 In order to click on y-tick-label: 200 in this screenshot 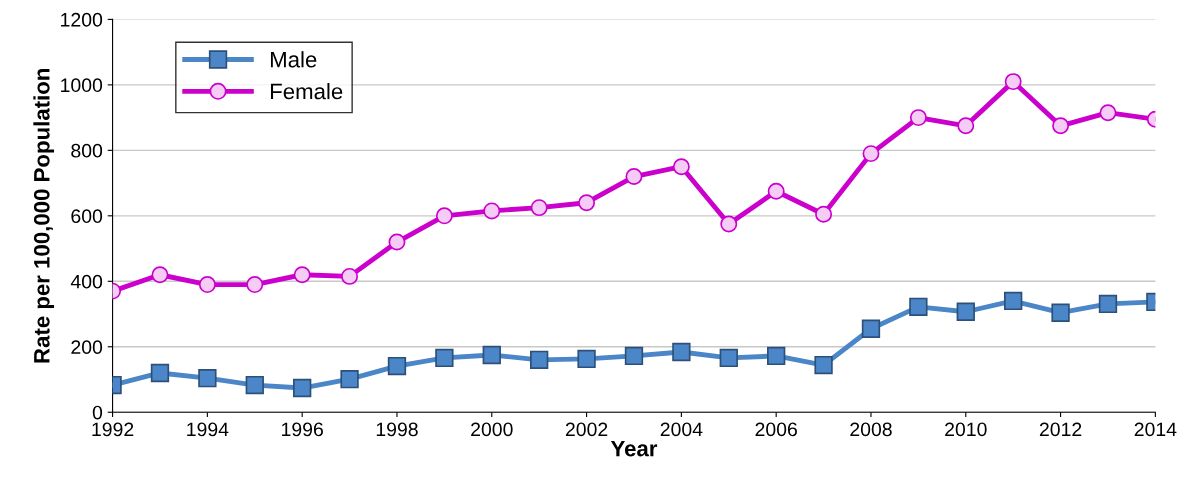, I will do `click(87, 347)`.